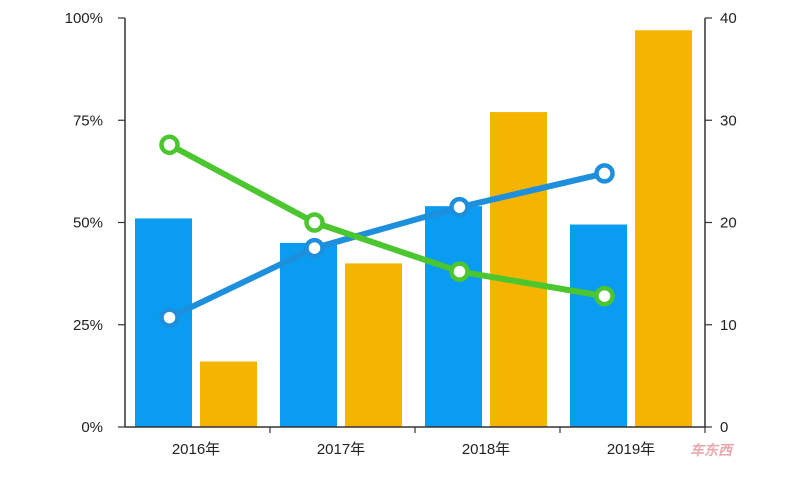 The height and width of the screenshot is (494, 800). I want to click on right-tick-label: 30, so click(728, 120).